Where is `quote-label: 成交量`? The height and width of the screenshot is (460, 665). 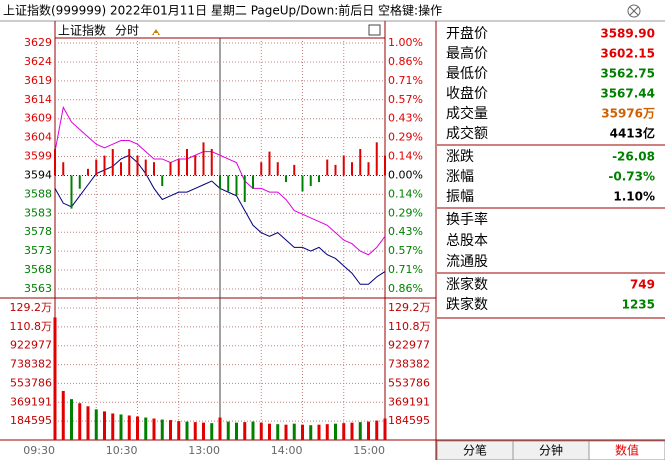 quote-label: 成交量 is located at coordinates (467, 113).